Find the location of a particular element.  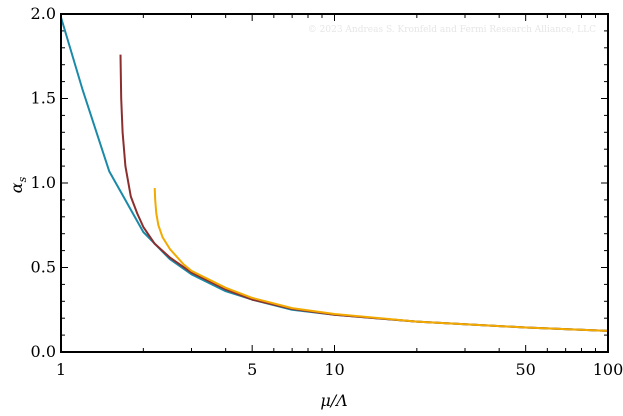

y-tick-label: 0.5 is located at coordinates (43, 267).